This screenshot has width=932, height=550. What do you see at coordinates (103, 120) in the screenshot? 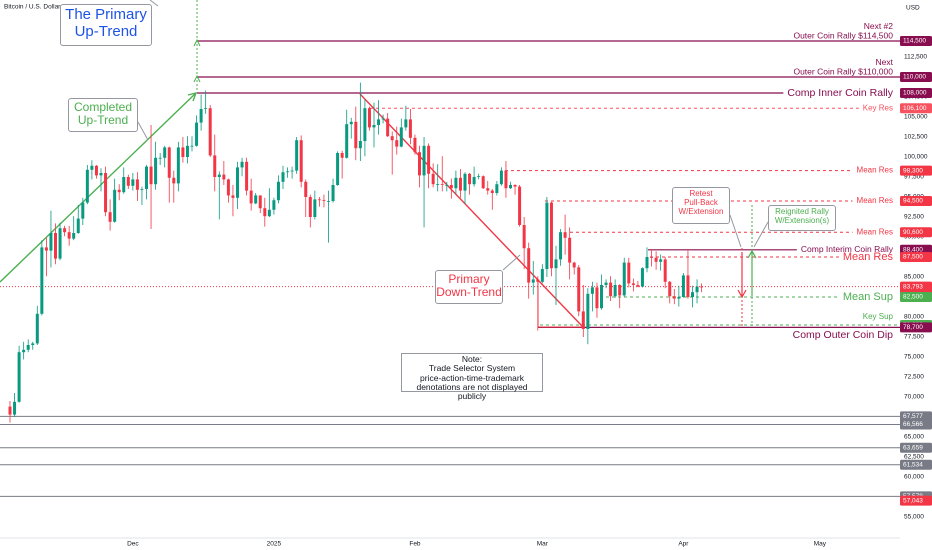
I see `callout-line: Up-Trend` at bounding box center [103, 120].